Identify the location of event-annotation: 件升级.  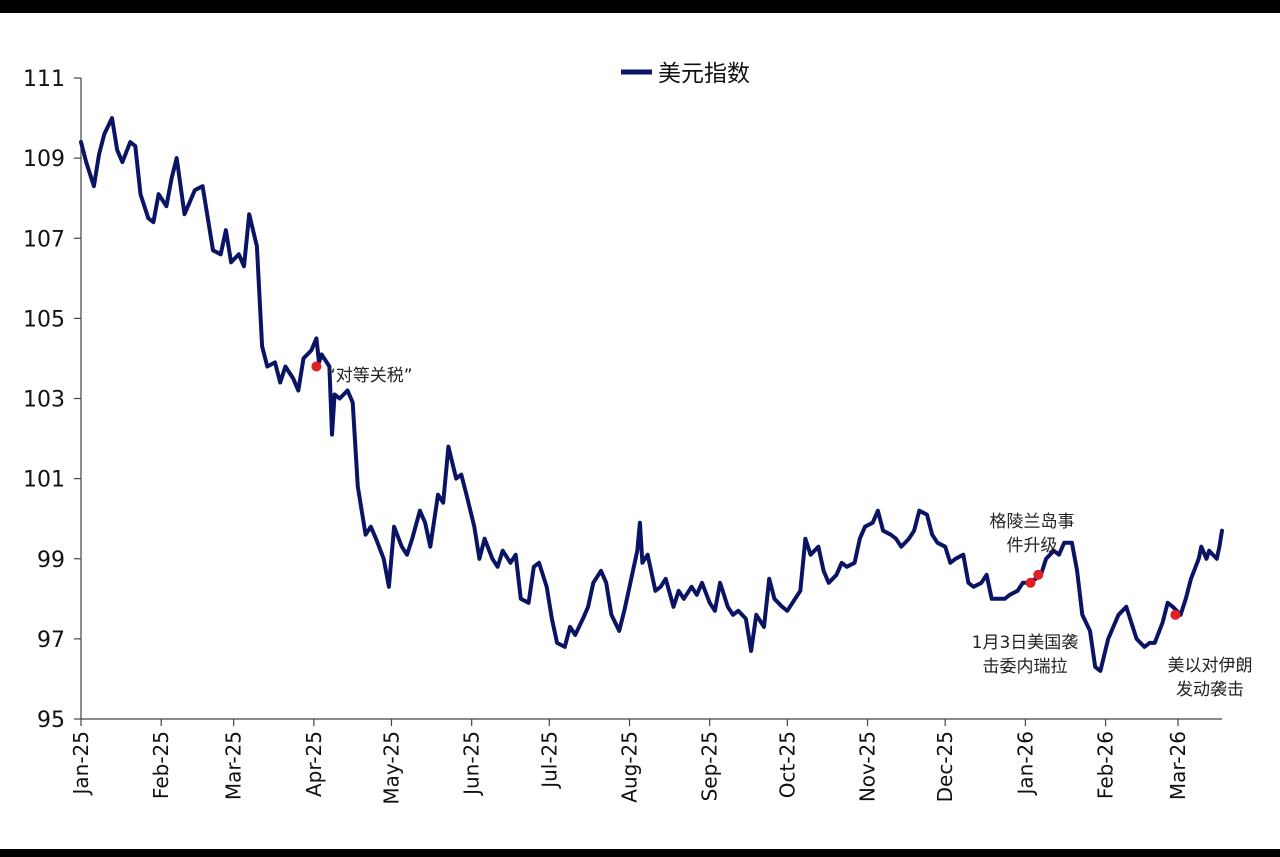
(1032, 546).